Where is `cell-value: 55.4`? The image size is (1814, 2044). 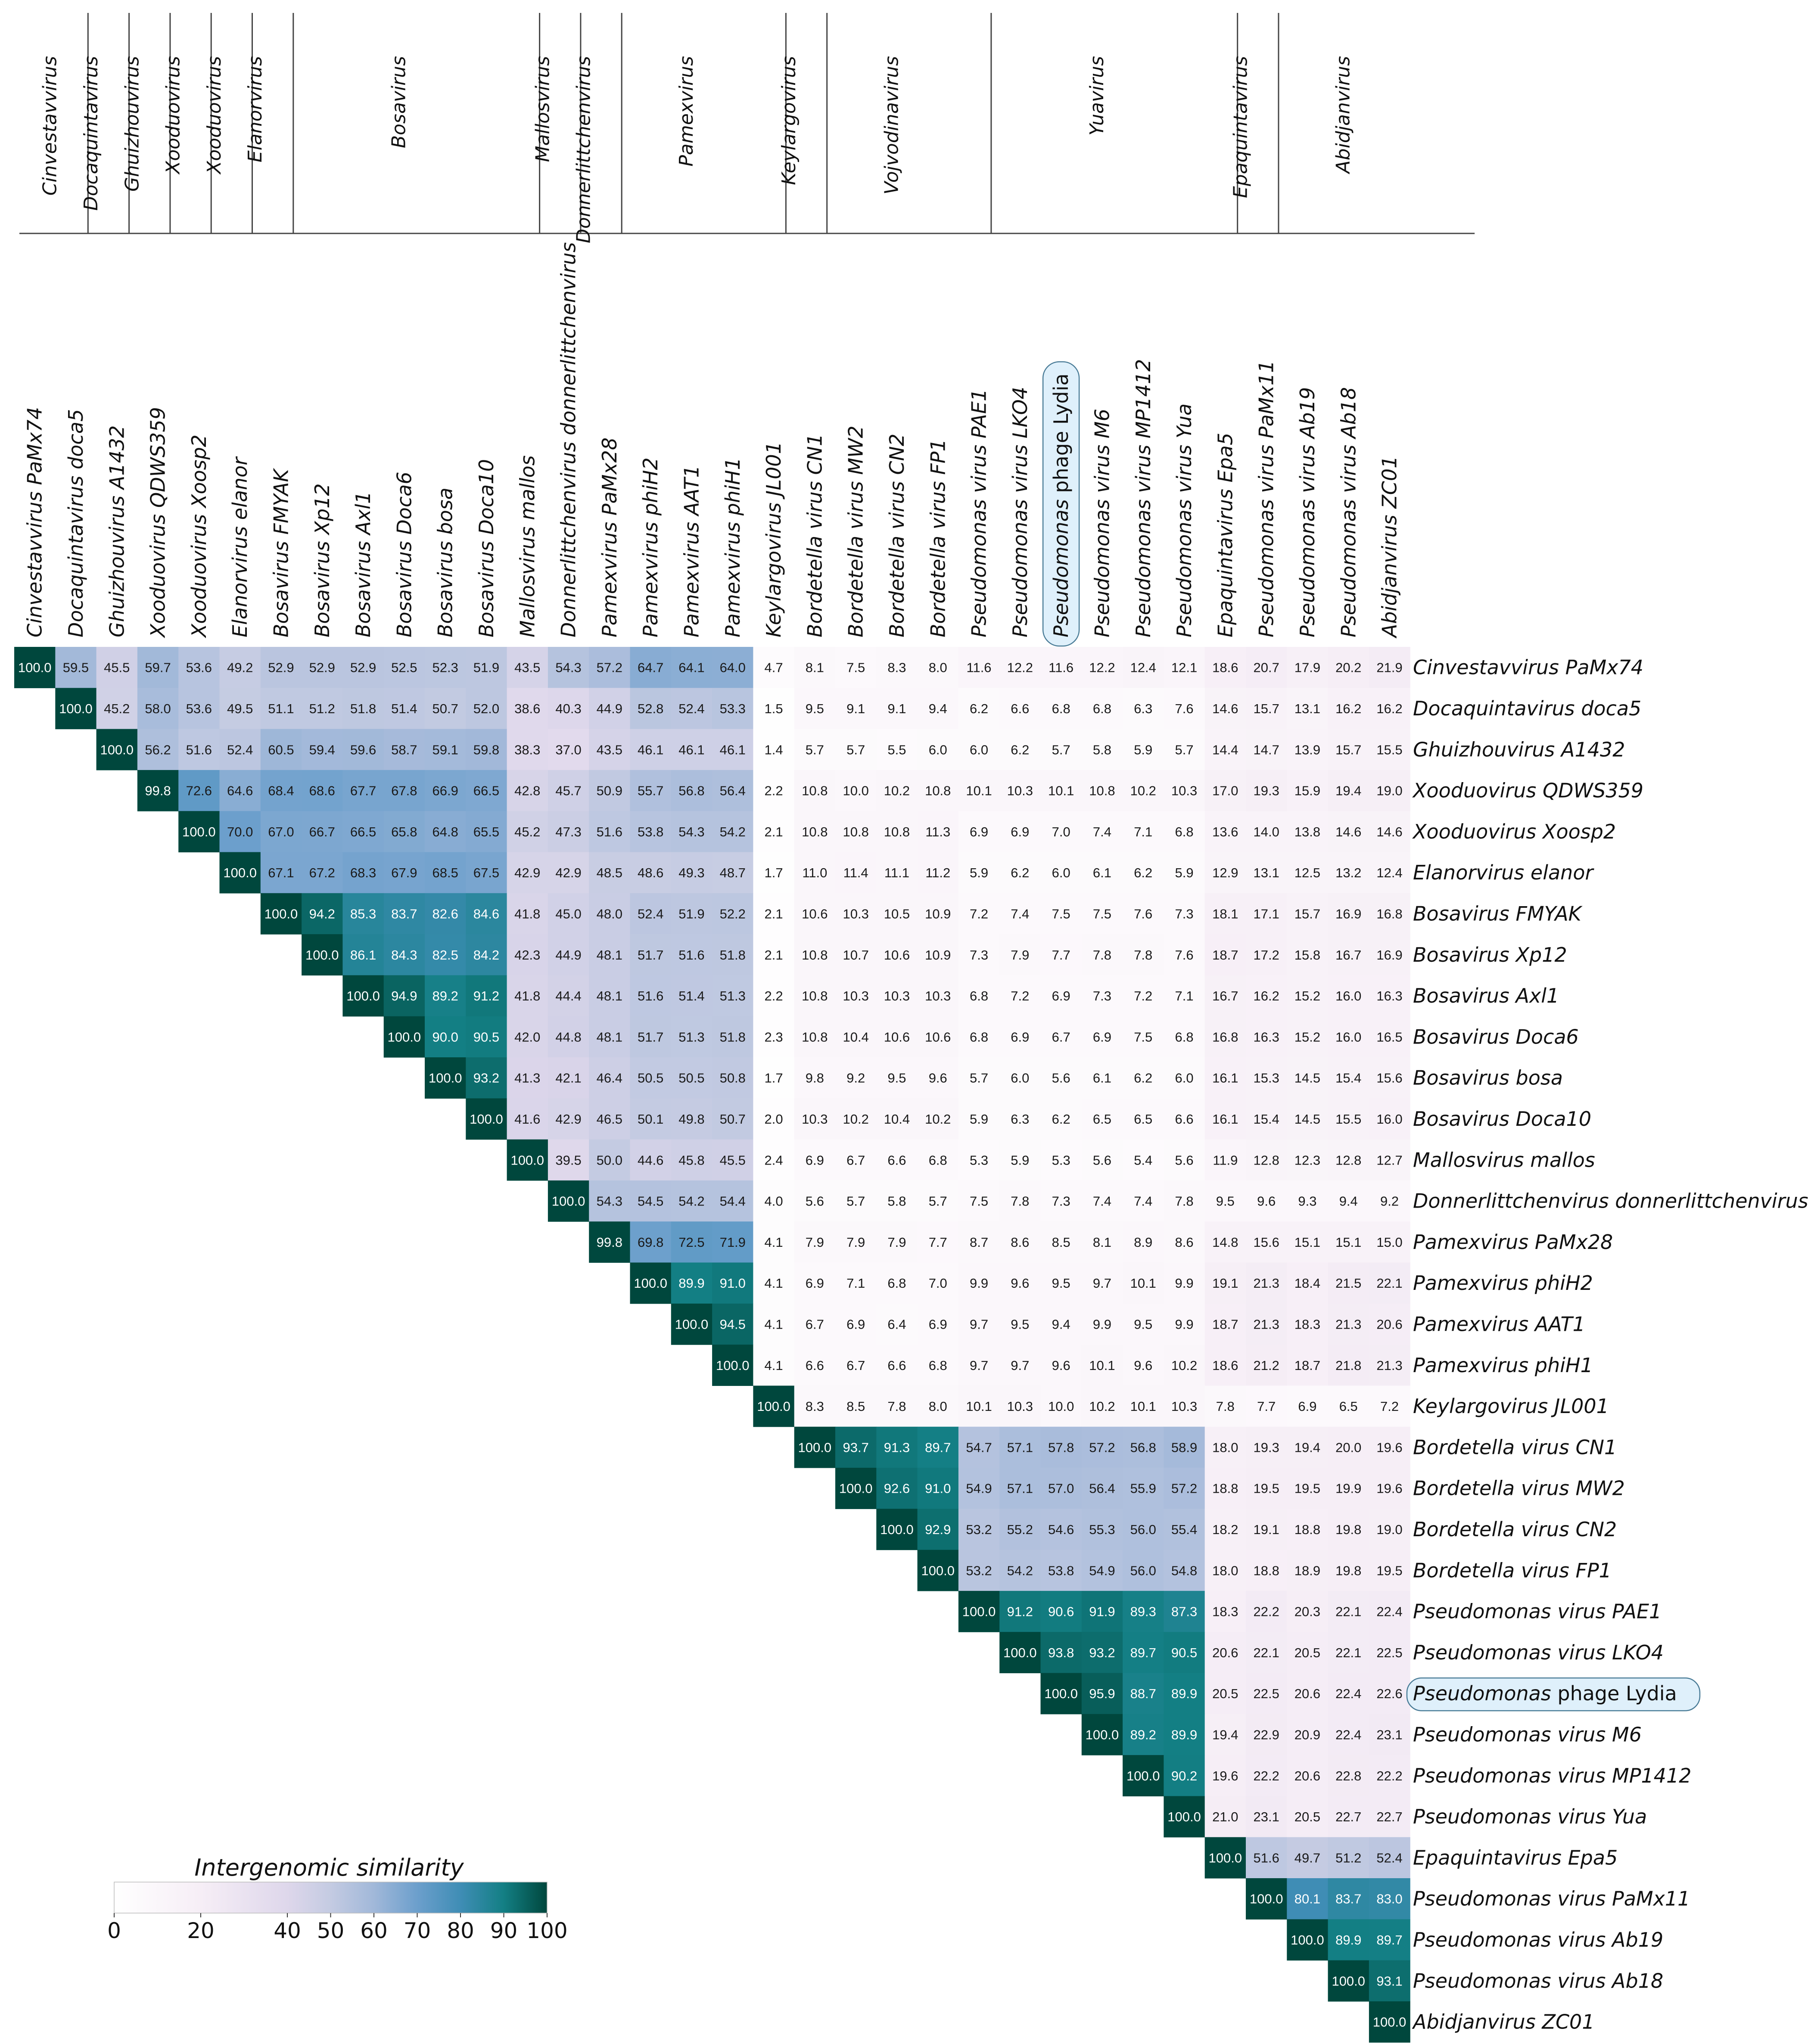 cell-value: 55.4 is located at coordinates (1184, 1530).